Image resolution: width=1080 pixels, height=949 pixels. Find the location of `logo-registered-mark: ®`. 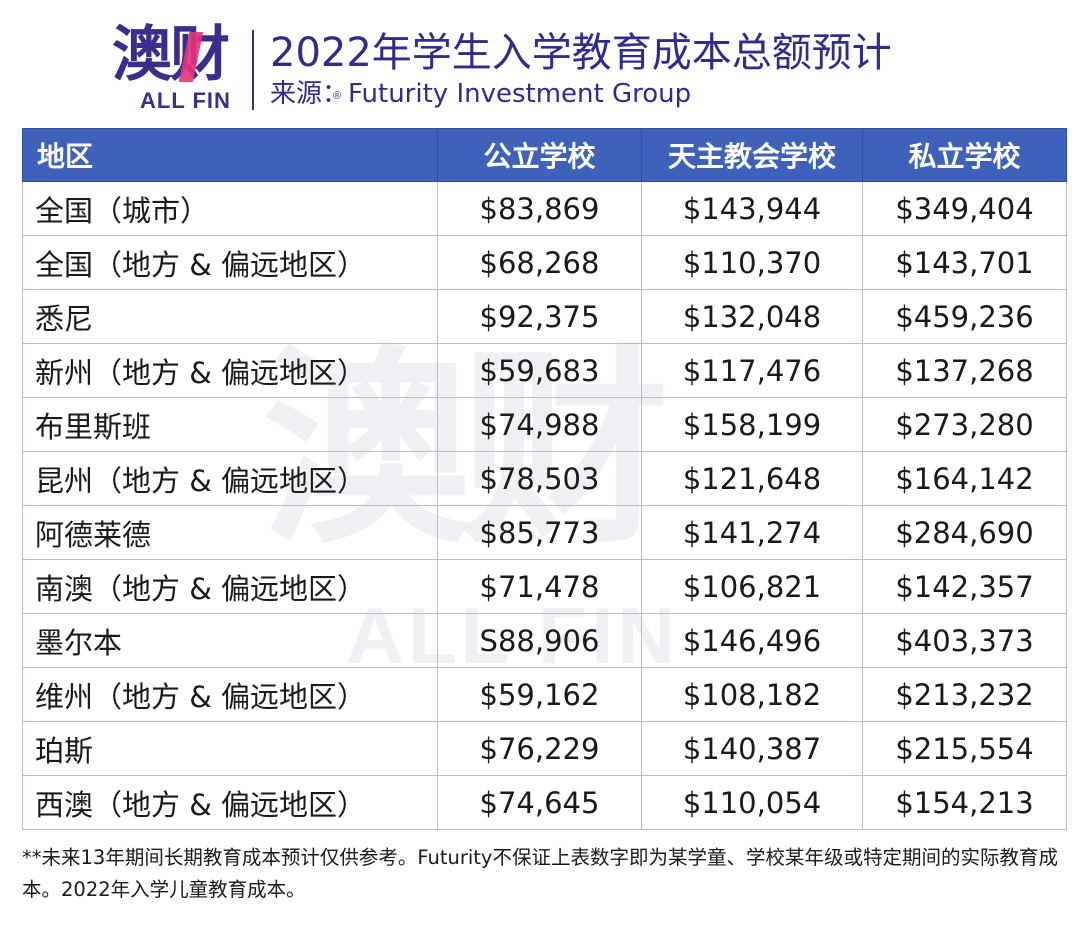

logo-registered-mark: ® is located at coordinates (337, 96).